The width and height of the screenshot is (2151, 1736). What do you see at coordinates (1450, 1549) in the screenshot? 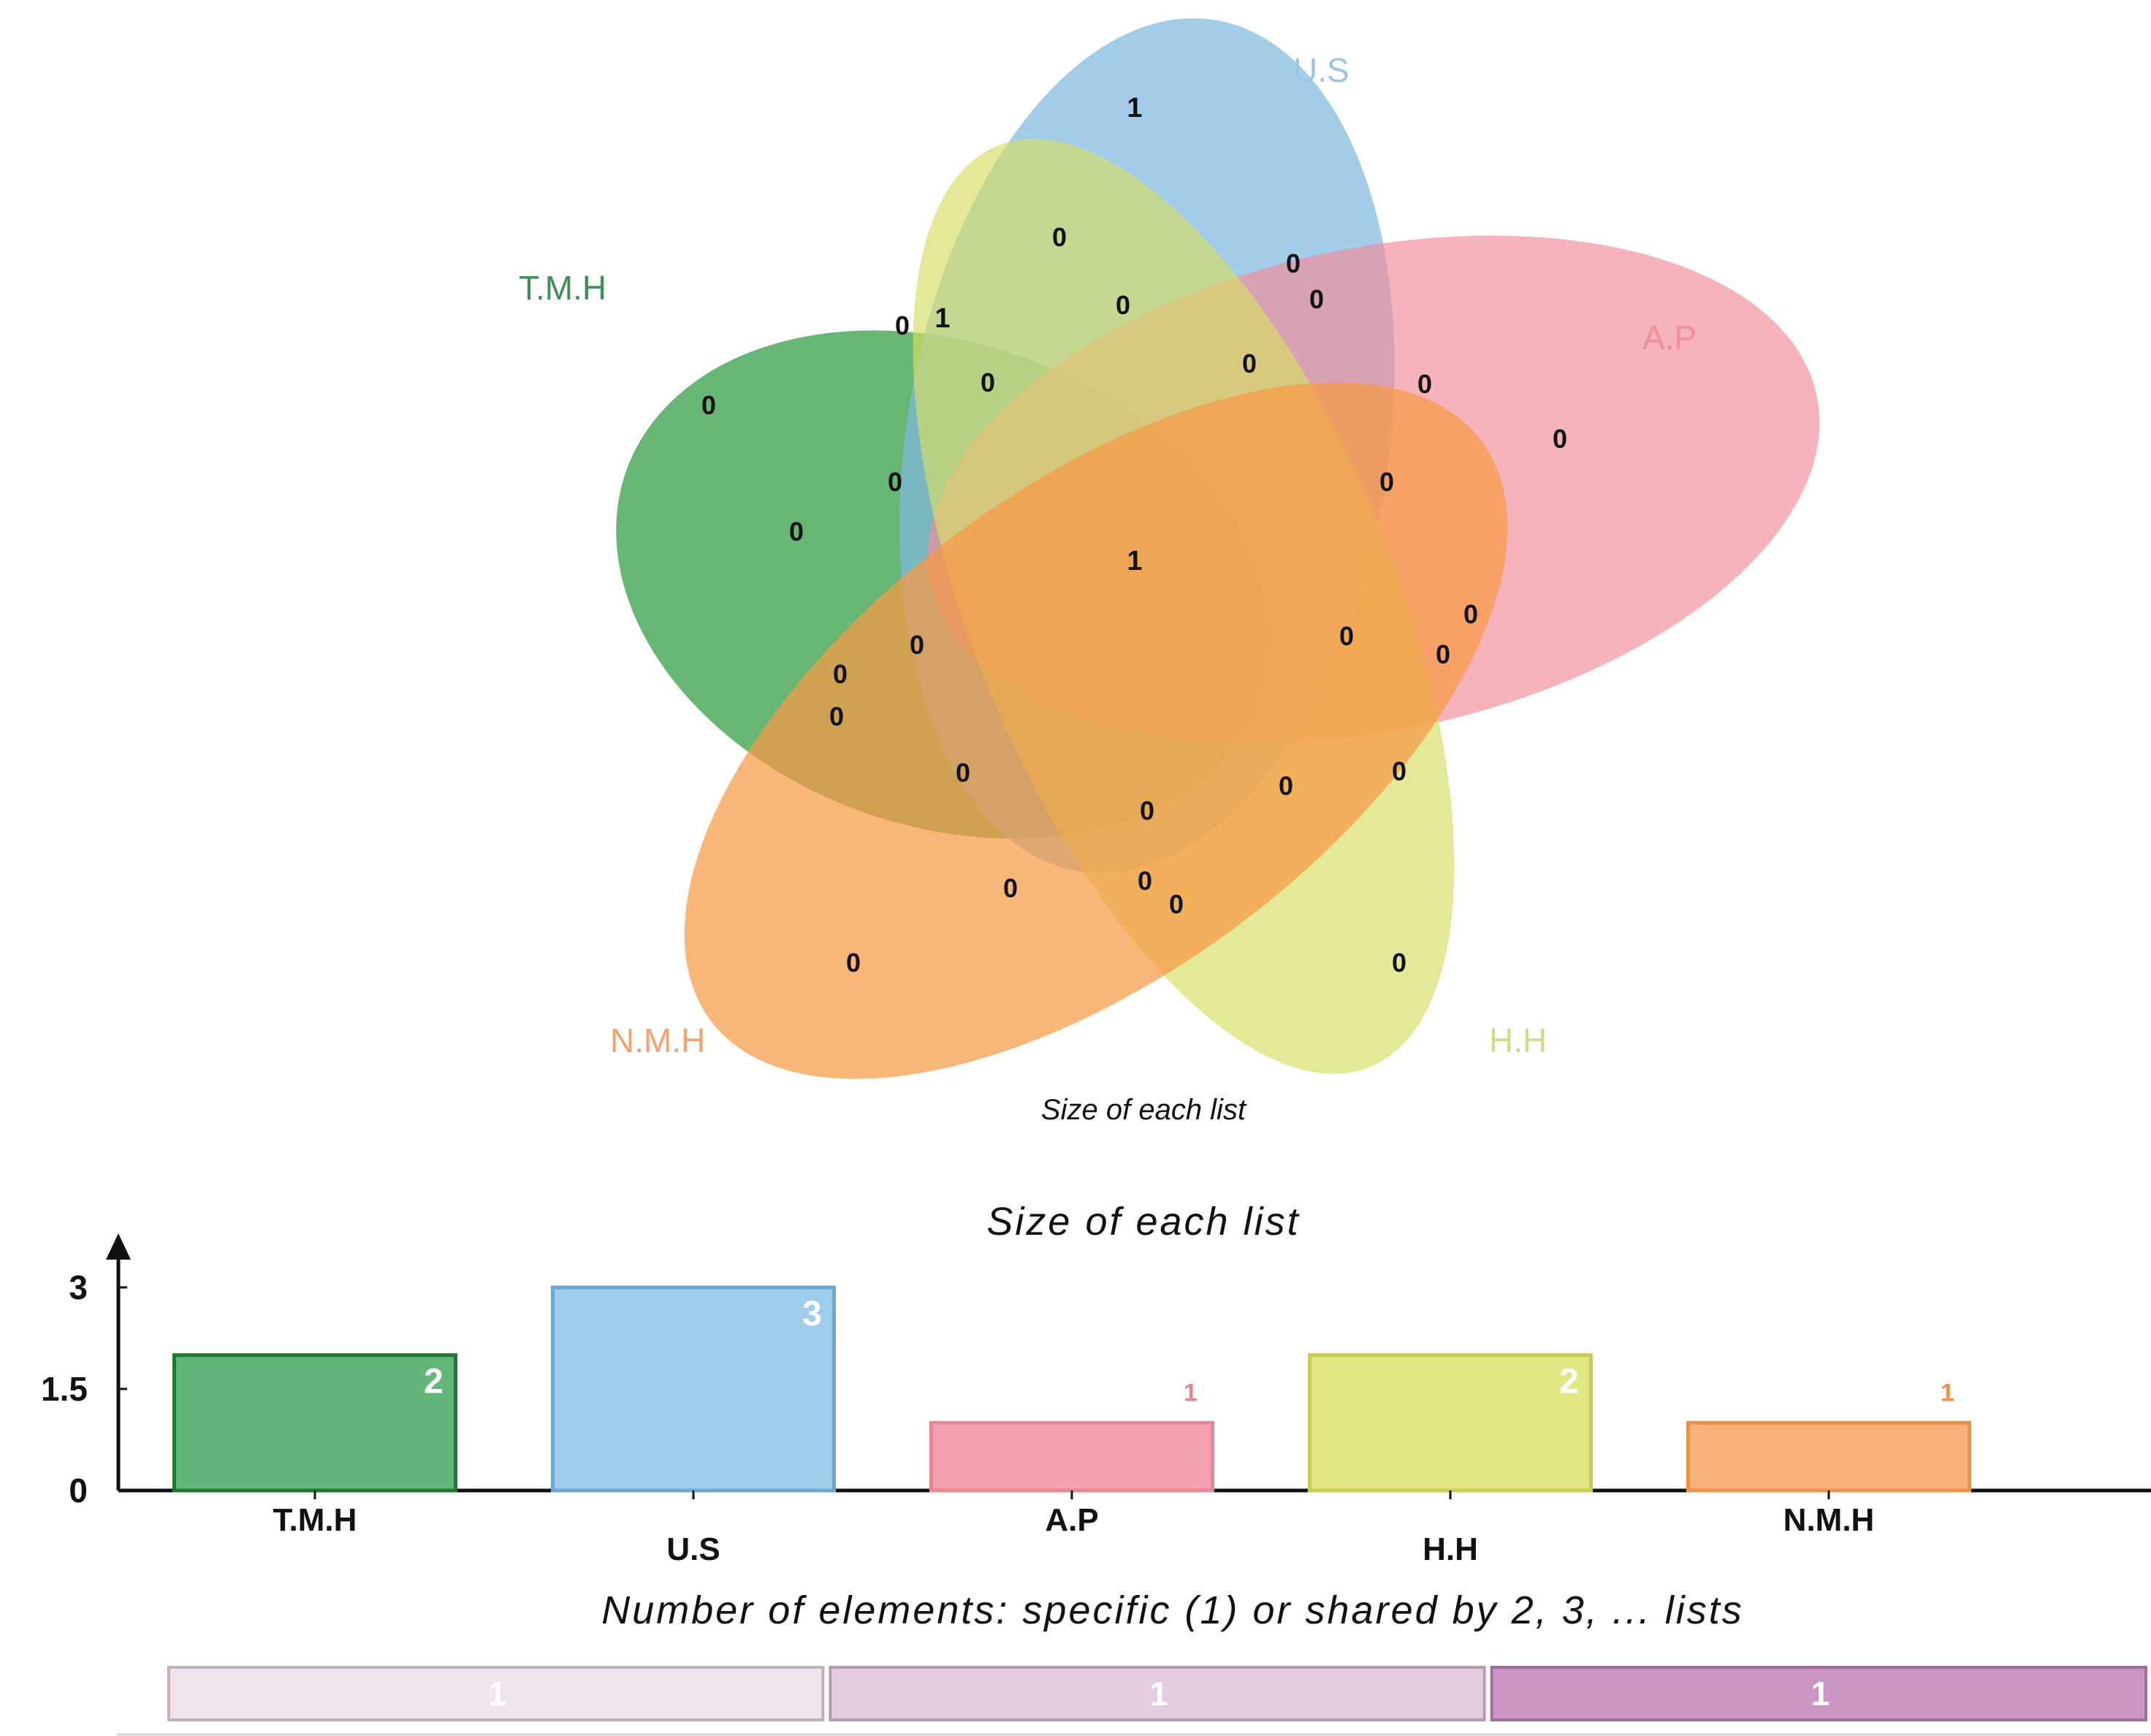
I see `x-category-label: H.H` at bounding box center [1450, 1549].